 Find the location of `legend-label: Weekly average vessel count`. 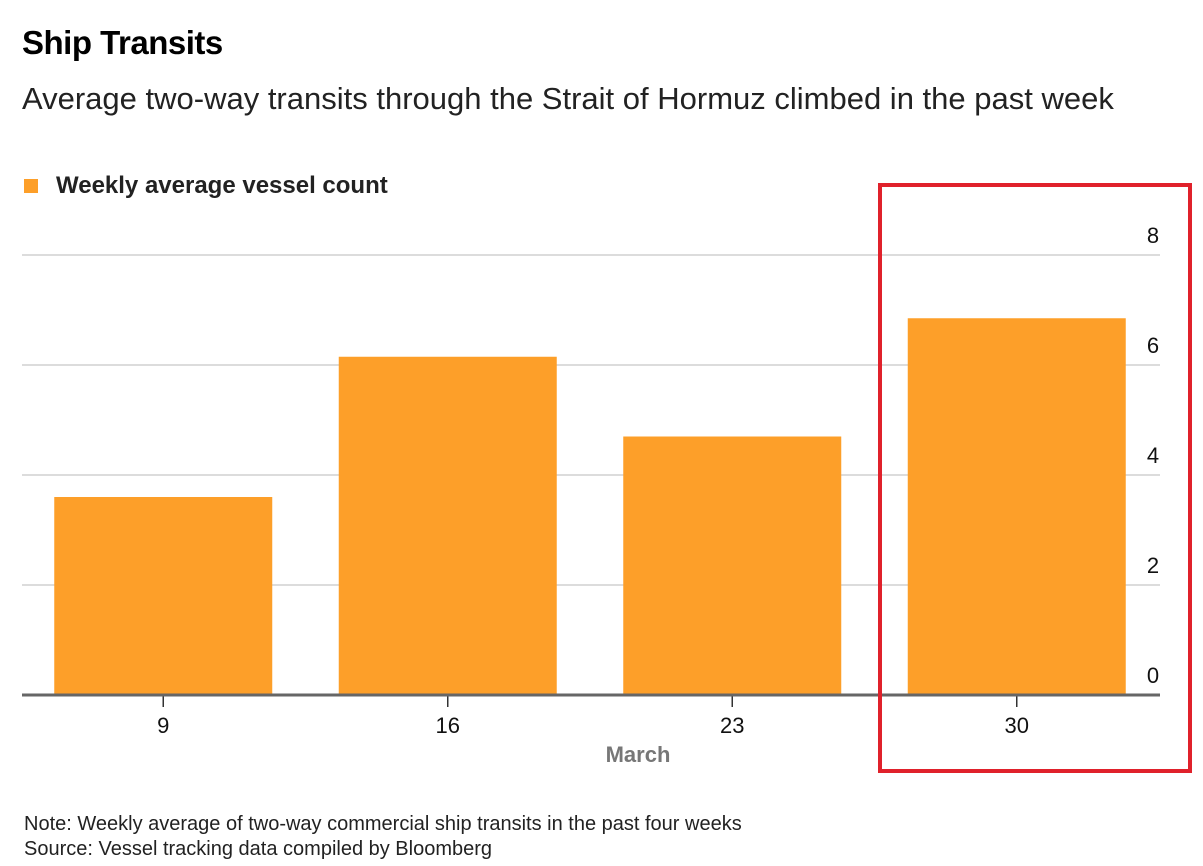

legend-label: Weekly average vessel count is located at coordinates (222, 185).